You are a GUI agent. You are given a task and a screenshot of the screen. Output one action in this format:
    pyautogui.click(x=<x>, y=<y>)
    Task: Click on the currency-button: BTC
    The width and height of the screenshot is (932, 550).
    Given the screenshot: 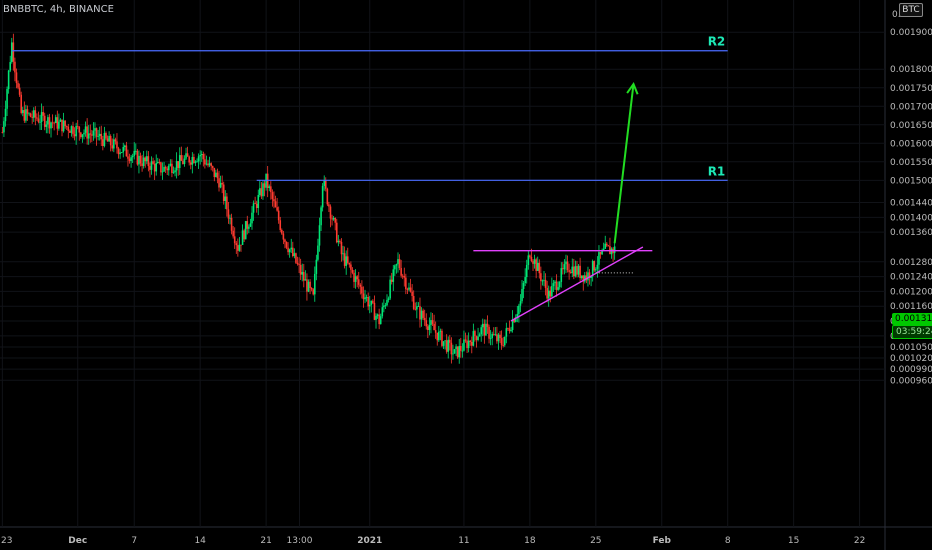 What is the action you would take?
    pyautogui.click(x=911, y=10)
    